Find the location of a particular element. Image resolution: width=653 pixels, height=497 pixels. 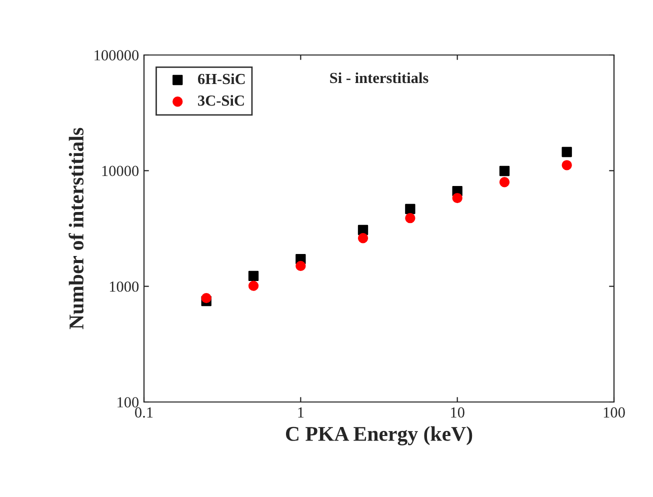

annotation: Si - interstitials is located at coordinates (379, 78).